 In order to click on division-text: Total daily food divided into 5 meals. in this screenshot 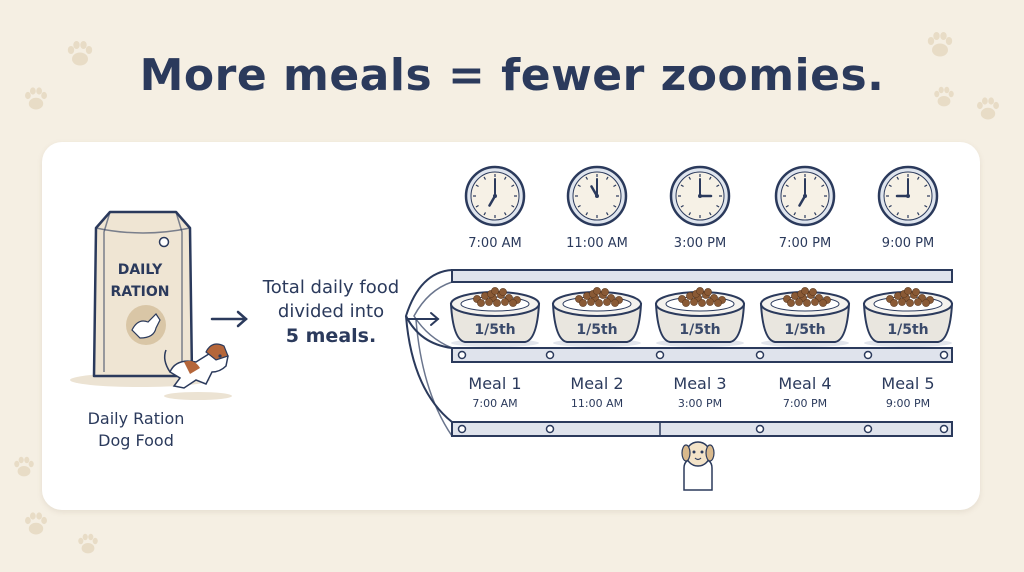, I will do `click(331, 312)`.